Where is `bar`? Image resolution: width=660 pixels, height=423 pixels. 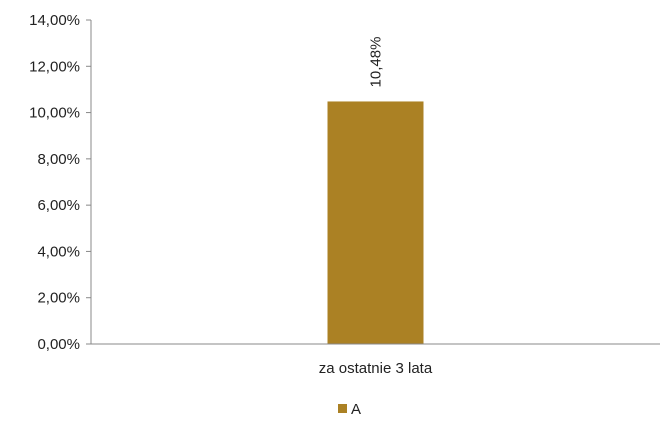
bar is located at coordinates (375, 222).